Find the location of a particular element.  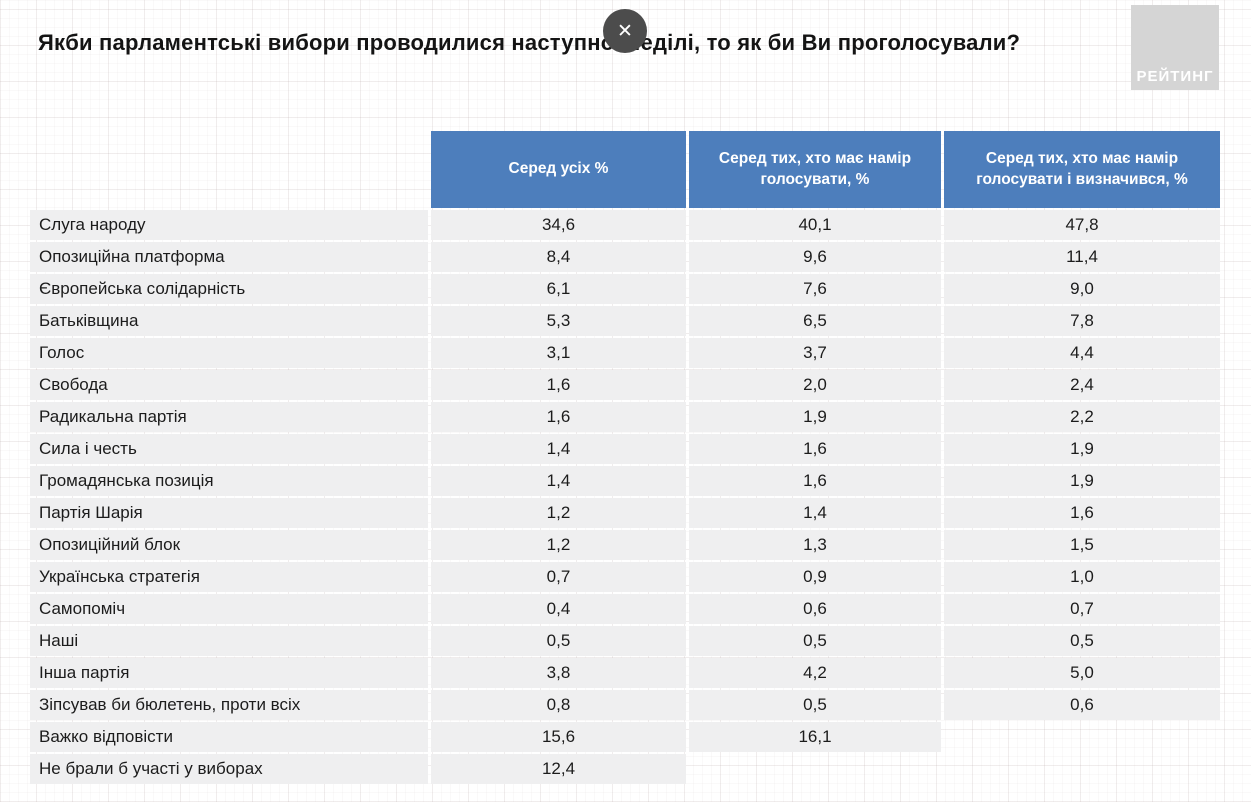

value-cell: 0,4 is located at coordinates (558, 609).